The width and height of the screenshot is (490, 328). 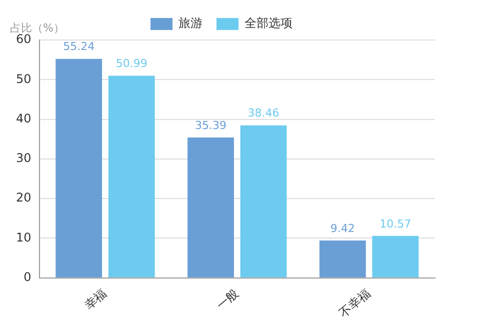 I want to click on y-axis-title: 占比（%）, so click(x=37, y=27).